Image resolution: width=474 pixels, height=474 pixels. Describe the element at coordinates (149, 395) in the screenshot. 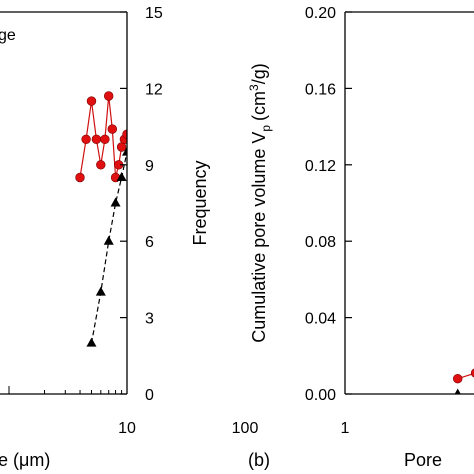

I see `a-right-y-tick-label: 0` at that location.